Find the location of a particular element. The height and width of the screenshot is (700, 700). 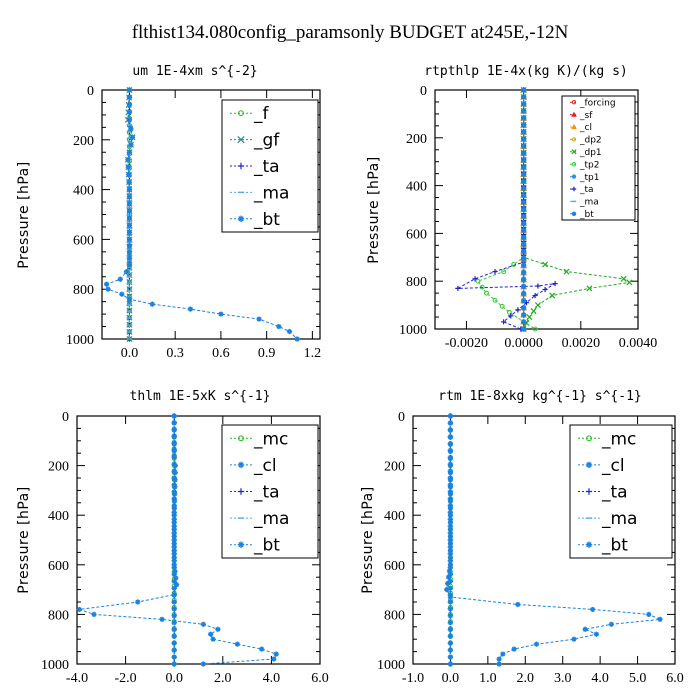

legend: _mc _cl _ta _ma _bt is located at coordinates (621, 491).